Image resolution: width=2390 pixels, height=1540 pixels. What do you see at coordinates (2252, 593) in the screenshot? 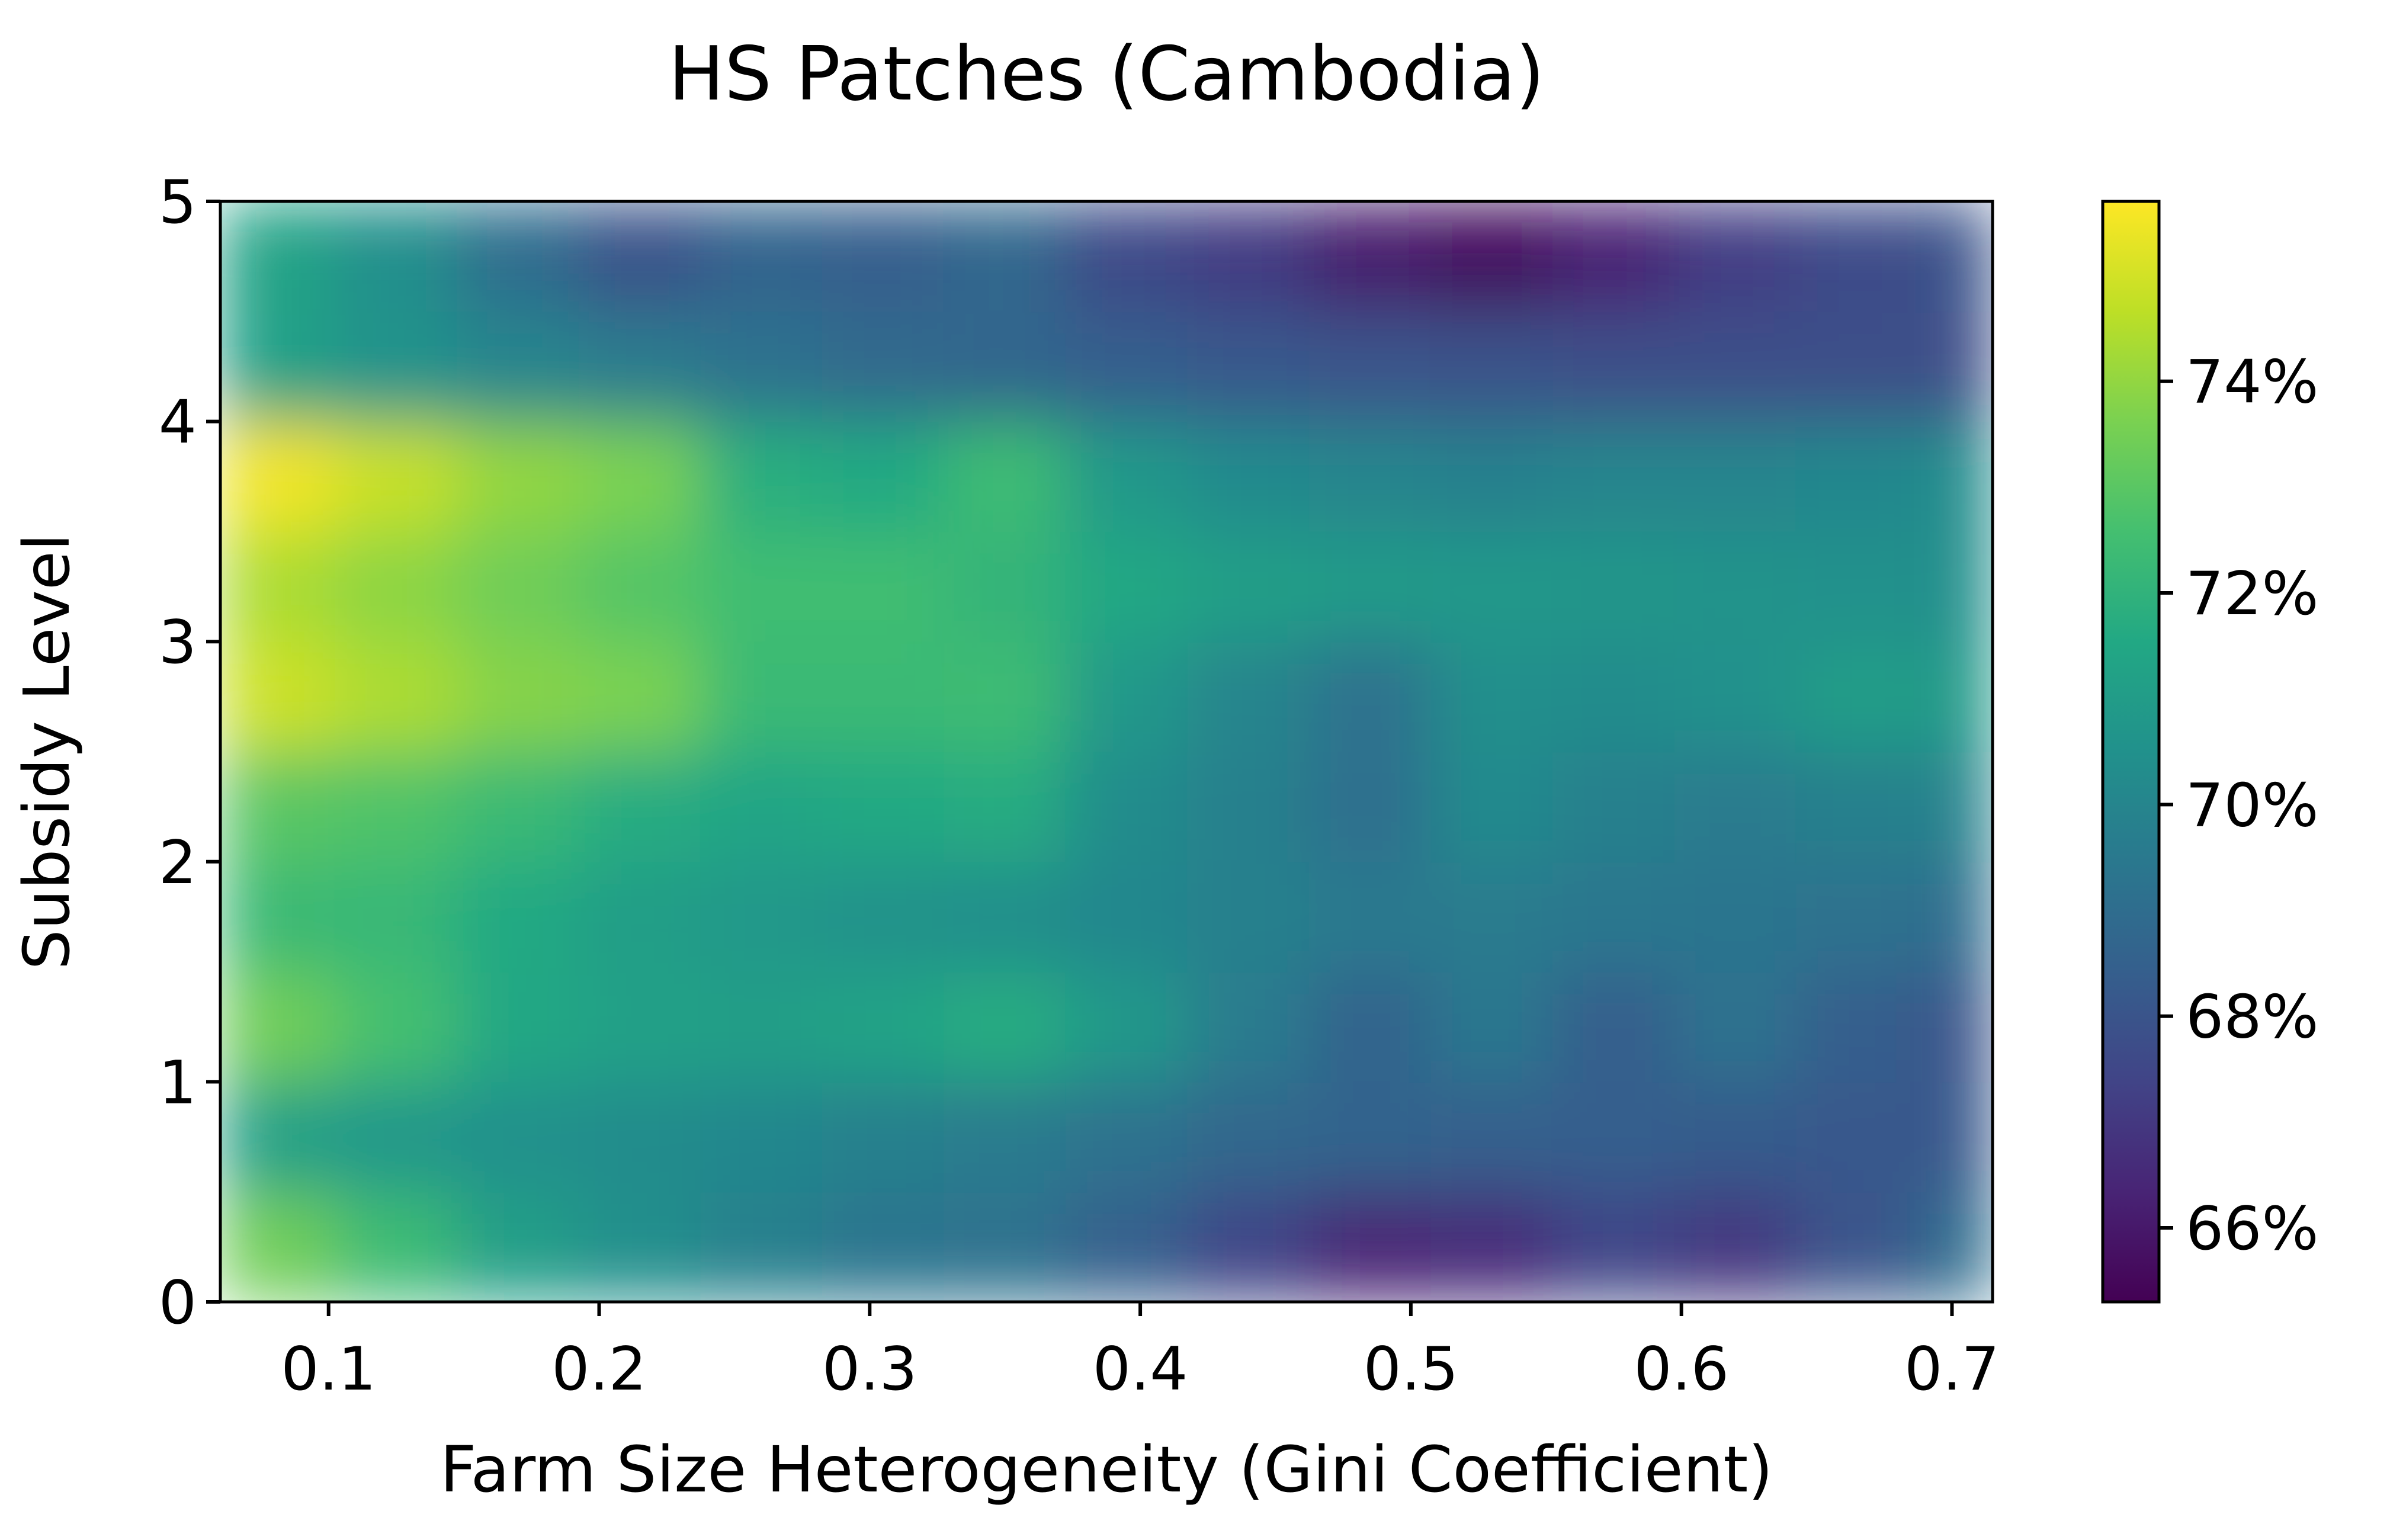
I see `colorbar-tick-label: 72%` at bounding box center [2252, 593].